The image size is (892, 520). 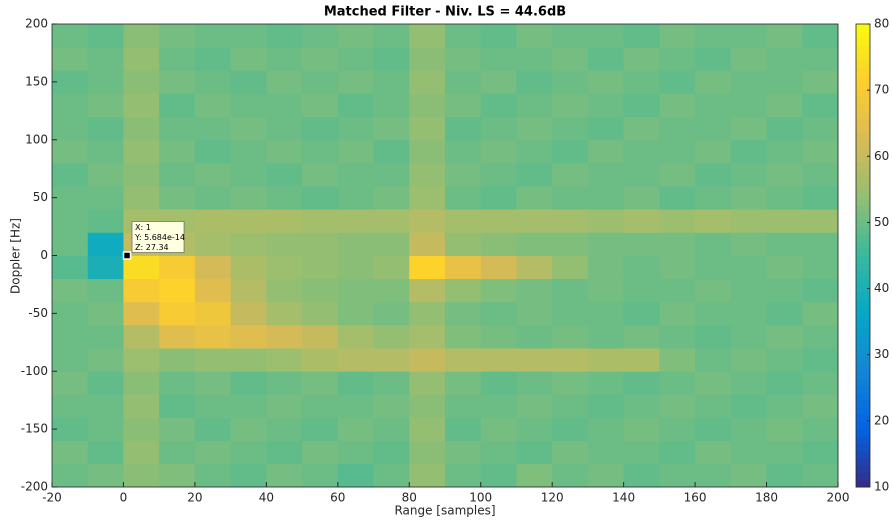 What do you see at coordinates (158, 237) in the screenshot?
I see `datatip-box` at bounding box center [158, 237].